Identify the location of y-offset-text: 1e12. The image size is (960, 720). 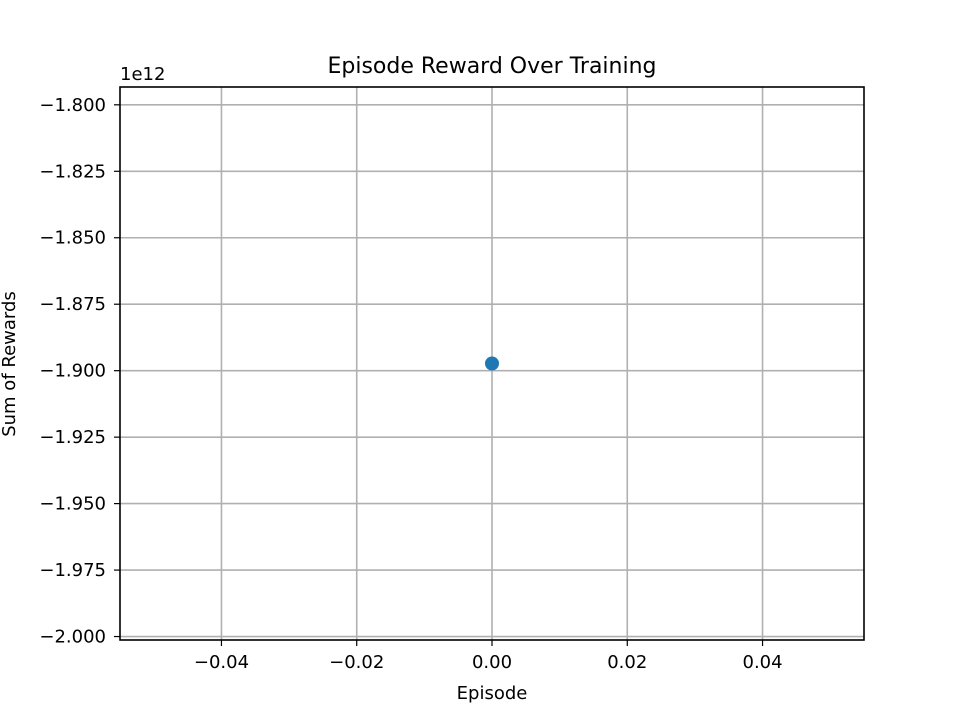
(142, 74).